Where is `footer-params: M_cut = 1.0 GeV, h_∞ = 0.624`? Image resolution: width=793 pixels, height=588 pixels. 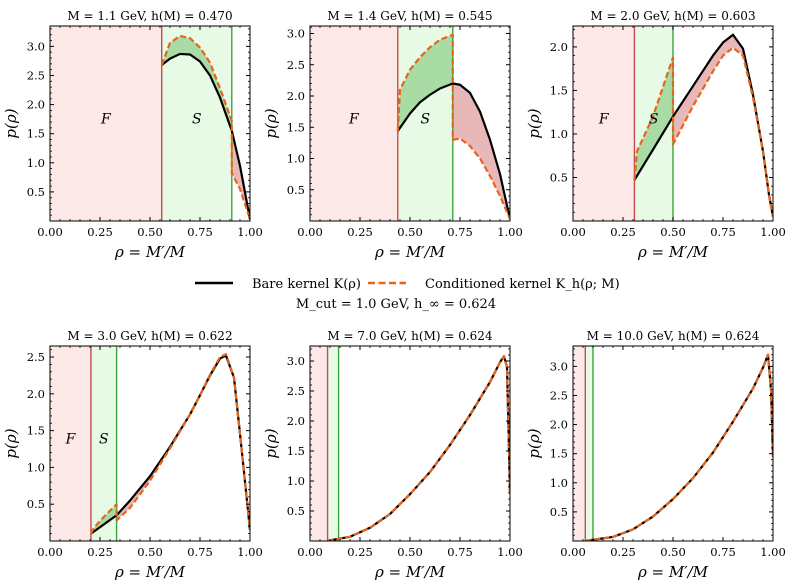 footer-params: M_cut = 1.0 GeV, h_∞ = 0.624 is located at coordinates (396, 304).